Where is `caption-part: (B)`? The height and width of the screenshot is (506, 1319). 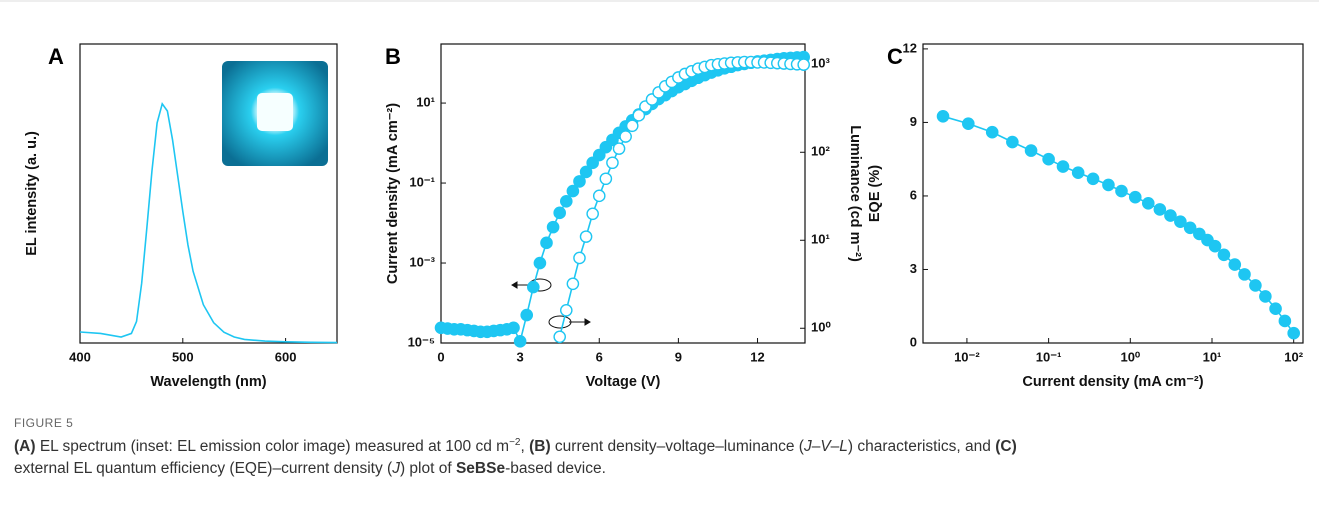 caption-part: (B) is located at coordinates (540, 446).